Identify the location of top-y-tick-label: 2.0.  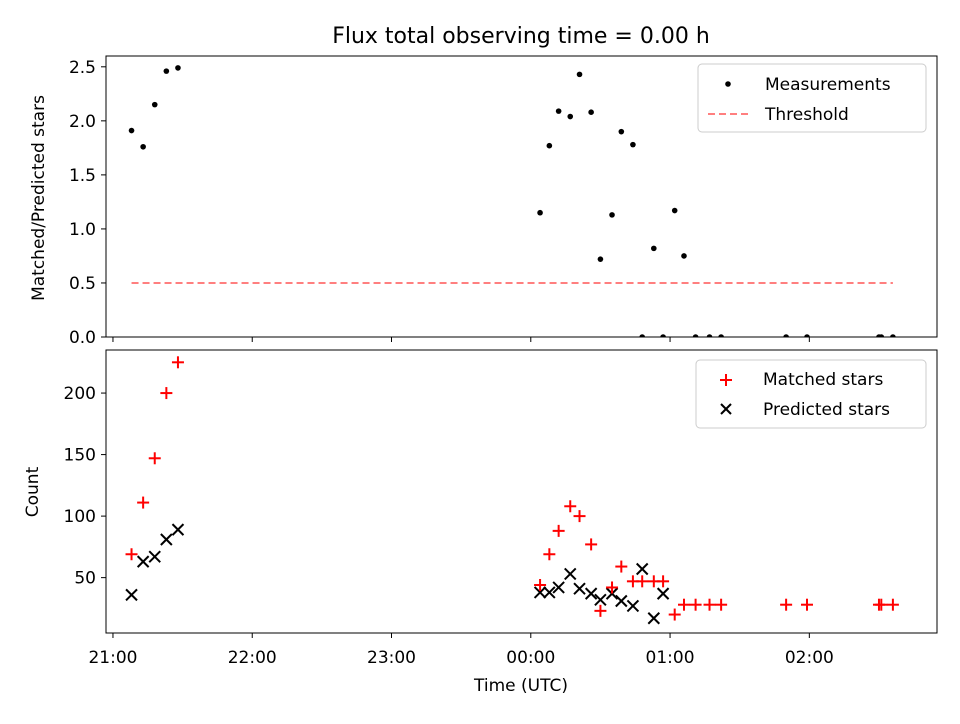
(82, 122).